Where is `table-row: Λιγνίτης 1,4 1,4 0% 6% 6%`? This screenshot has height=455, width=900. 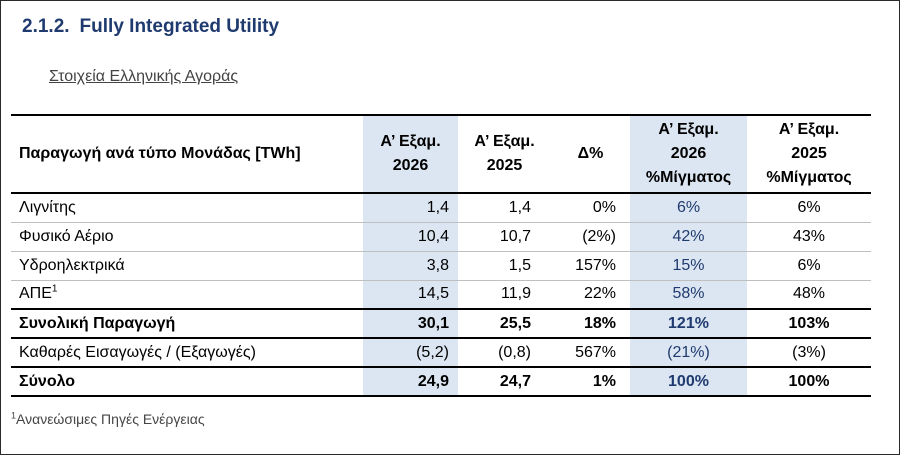 table-row: Λιγνίτης 1,4 1,4 0% 6% 6% is located at coordinates (441, 208).